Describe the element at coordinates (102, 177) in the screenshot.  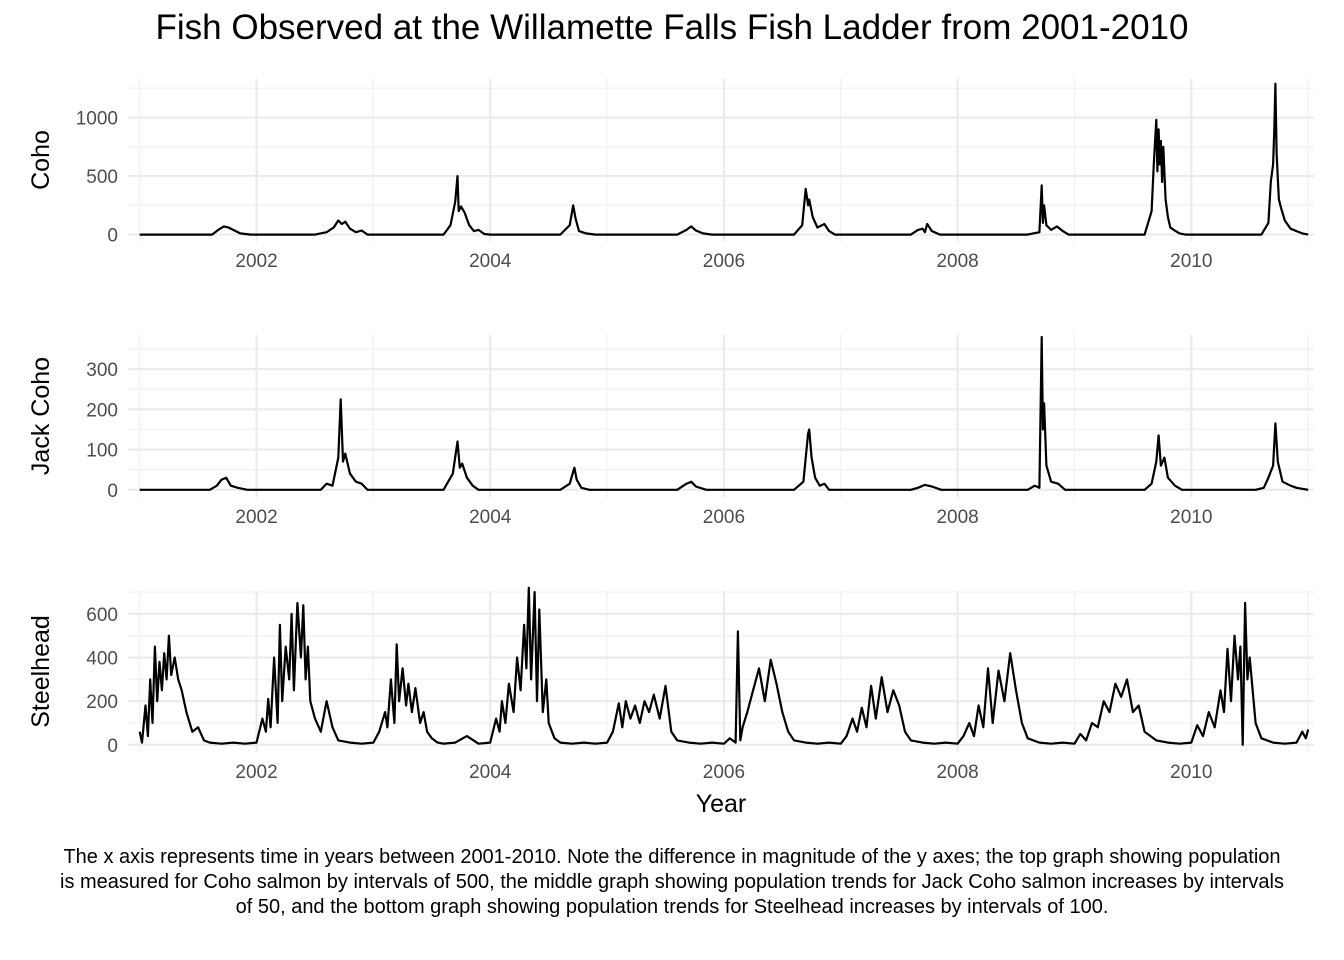
I see `y-tick-label: 500` at that location.